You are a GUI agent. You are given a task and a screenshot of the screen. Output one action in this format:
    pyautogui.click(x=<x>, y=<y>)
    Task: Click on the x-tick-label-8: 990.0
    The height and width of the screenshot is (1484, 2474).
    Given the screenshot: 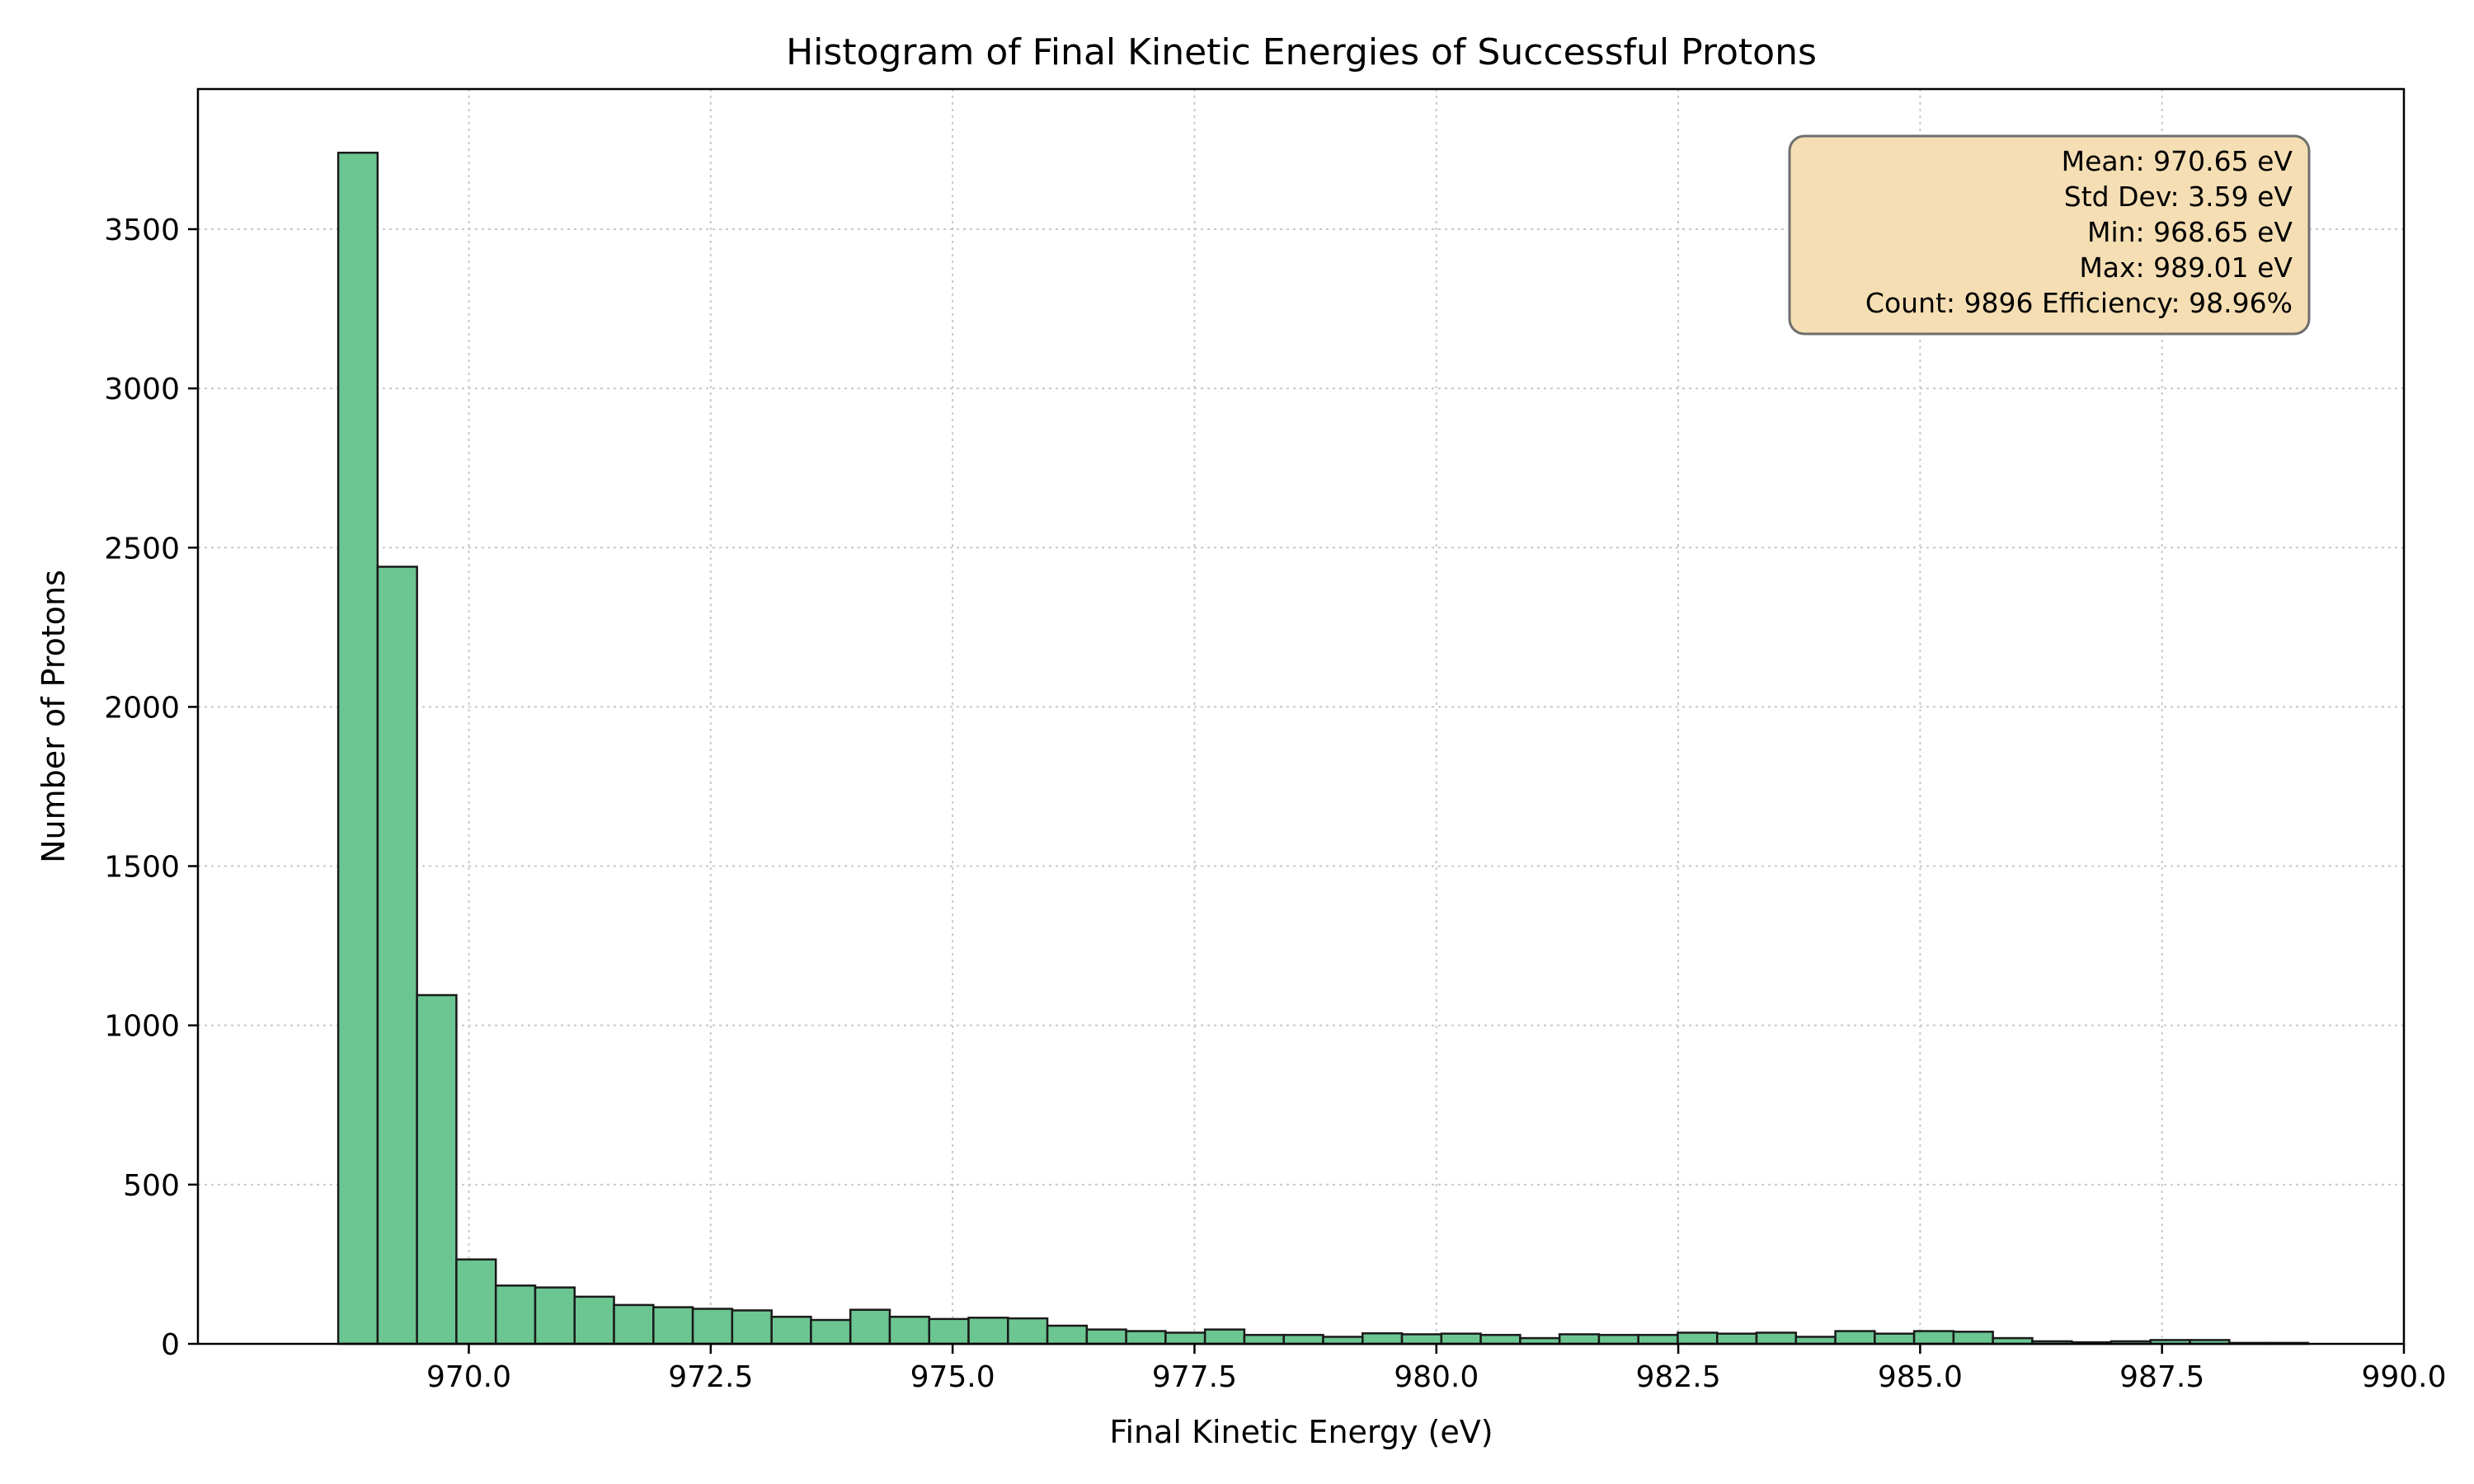 What is the action you would take?
    pyautogui.click(x=2403, y=1377)
    